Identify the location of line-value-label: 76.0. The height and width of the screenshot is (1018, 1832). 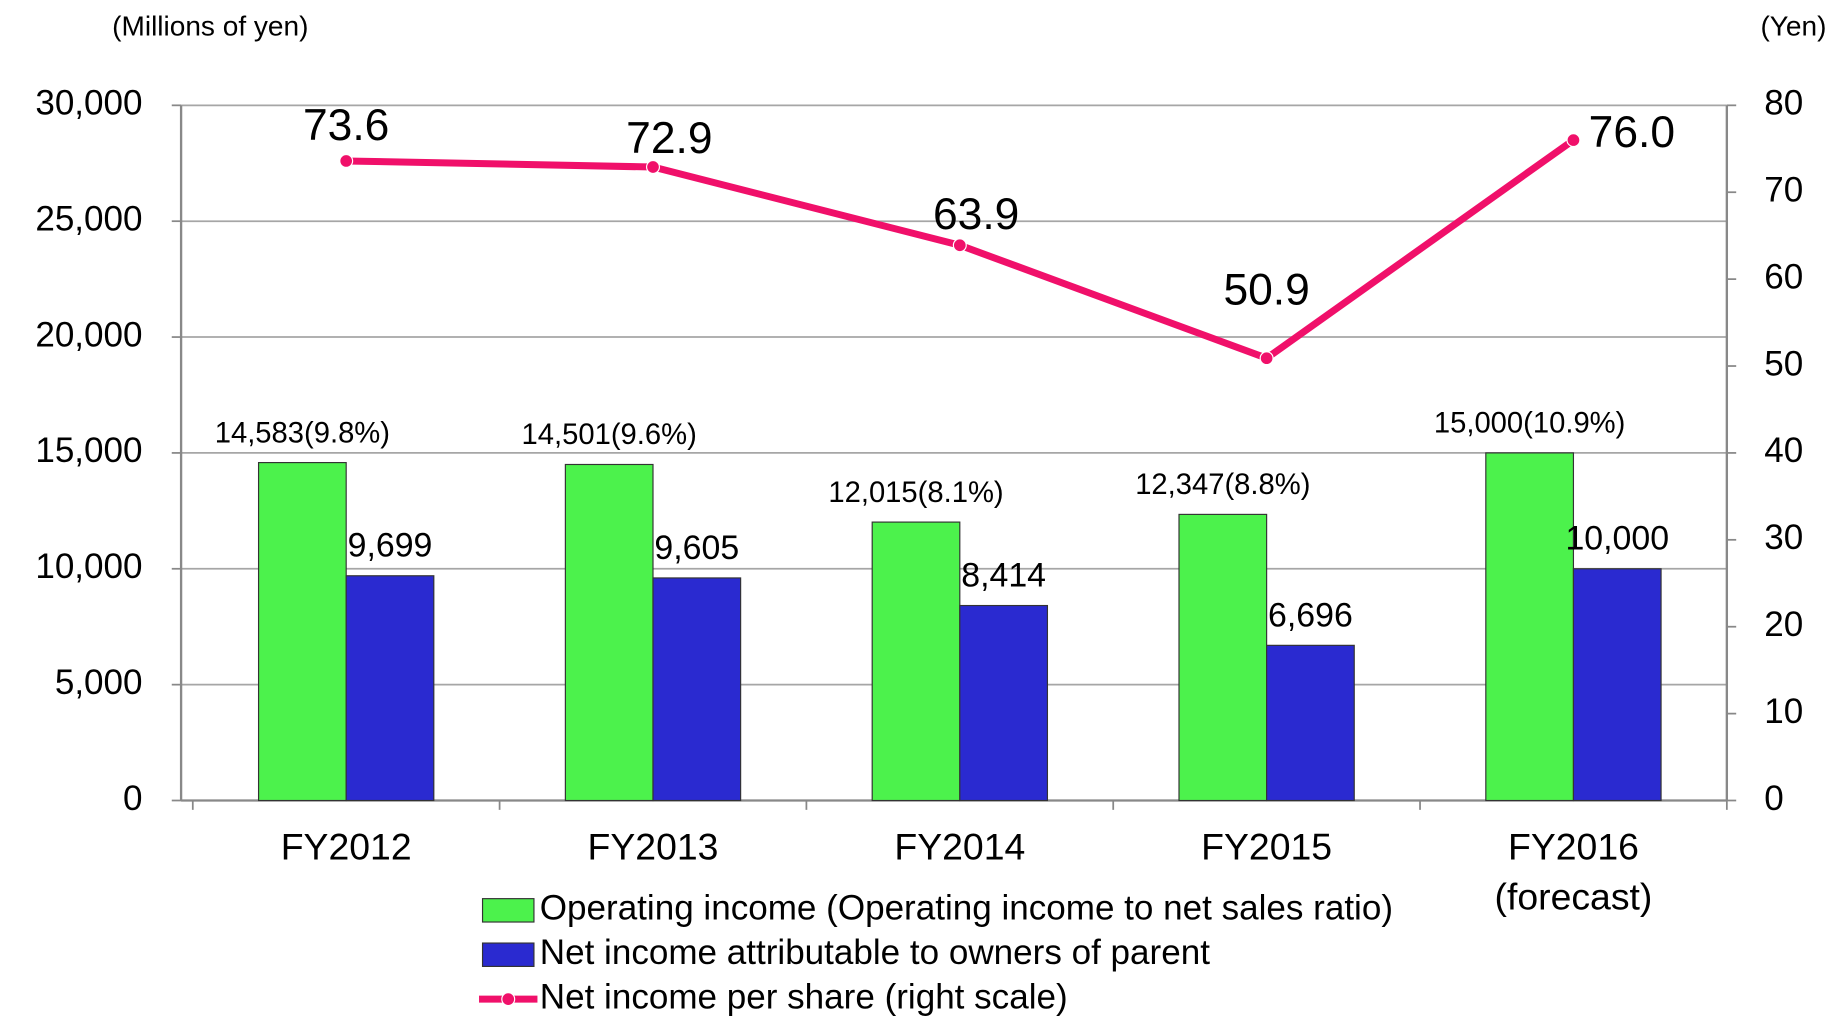
(1632, 132).